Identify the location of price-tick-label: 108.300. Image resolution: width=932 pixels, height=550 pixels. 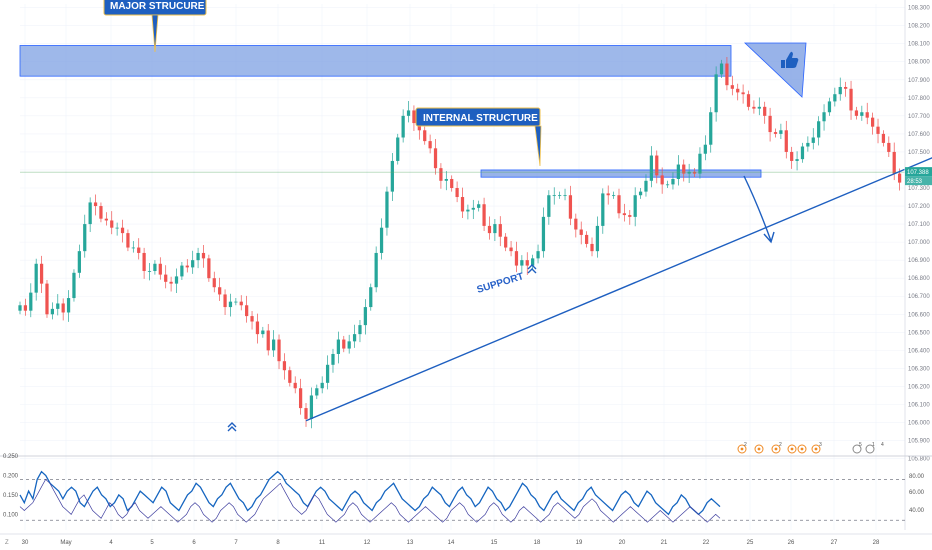
(919, 9).